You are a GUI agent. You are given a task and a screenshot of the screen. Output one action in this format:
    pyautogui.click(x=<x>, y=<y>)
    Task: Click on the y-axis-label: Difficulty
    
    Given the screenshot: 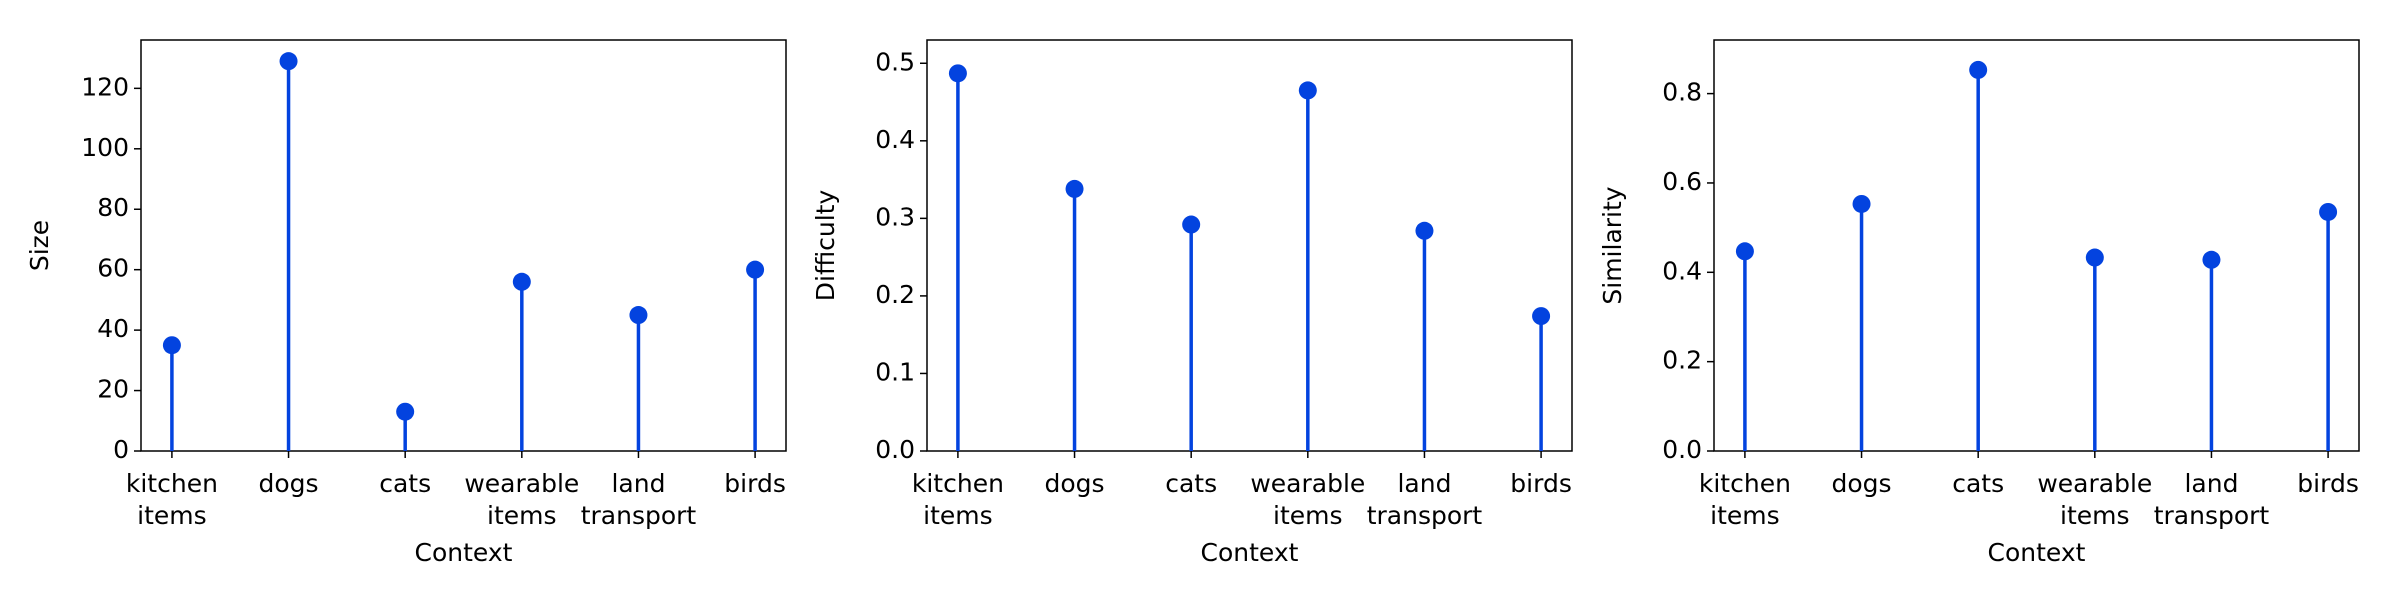 What is the action you would take?
    pyautogui.click(x=825, y=246)
    